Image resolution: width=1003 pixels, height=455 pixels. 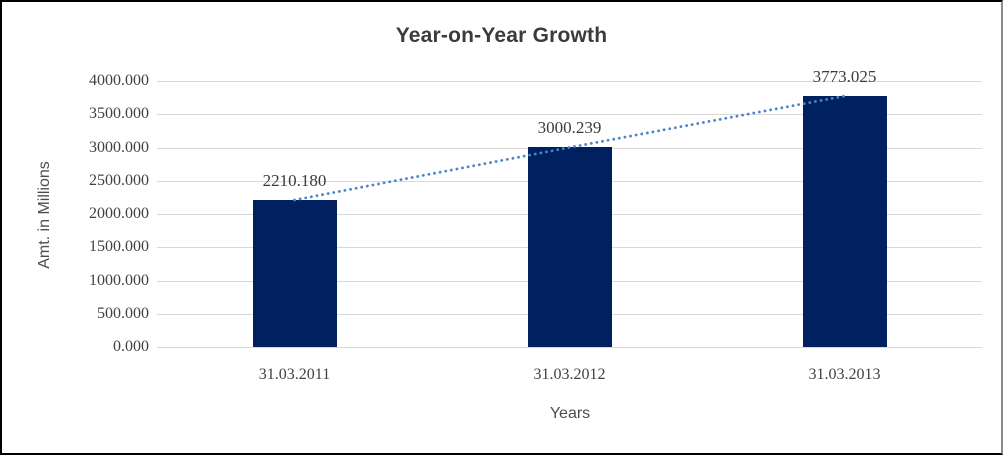 I want to click on y-axis-tick-label: 2500.000, so click(x=119, y=180).